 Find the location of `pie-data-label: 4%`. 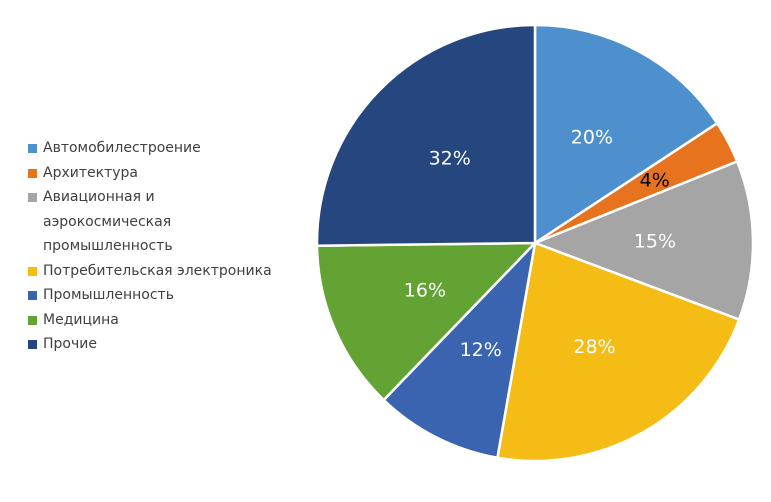

pie-data-label: 4% is located at coordinates (655, 180).